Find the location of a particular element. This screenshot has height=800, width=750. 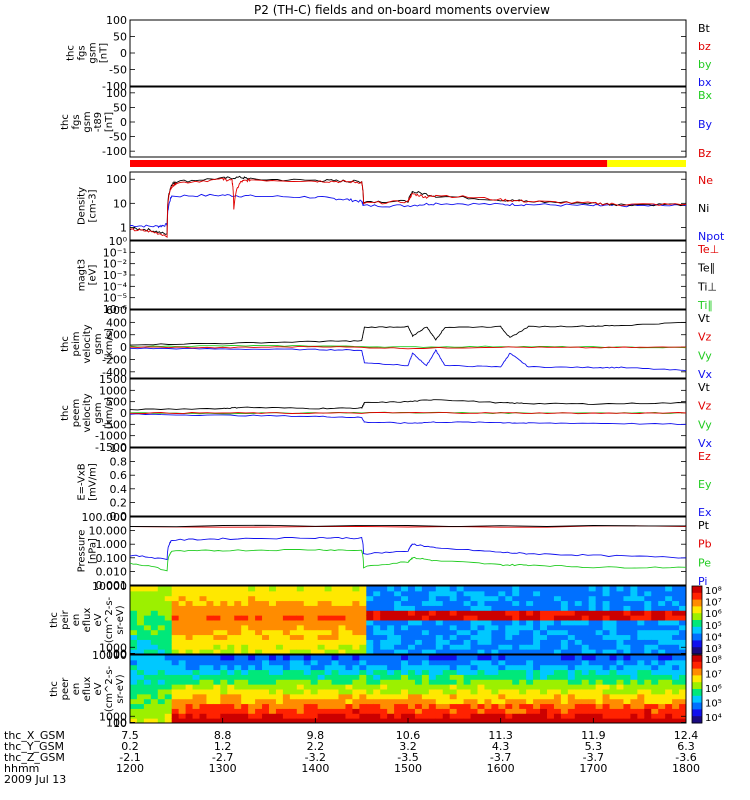

series-line is located at coordinates (408, 548).